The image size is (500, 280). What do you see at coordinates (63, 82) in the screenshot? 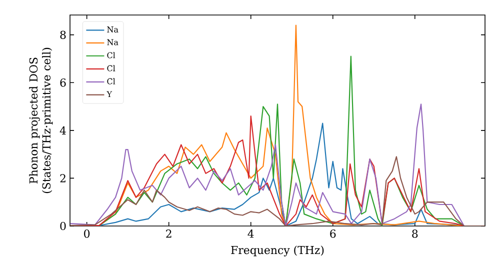
I see `y-tick-label: 6` at bounding box center [63, 82].